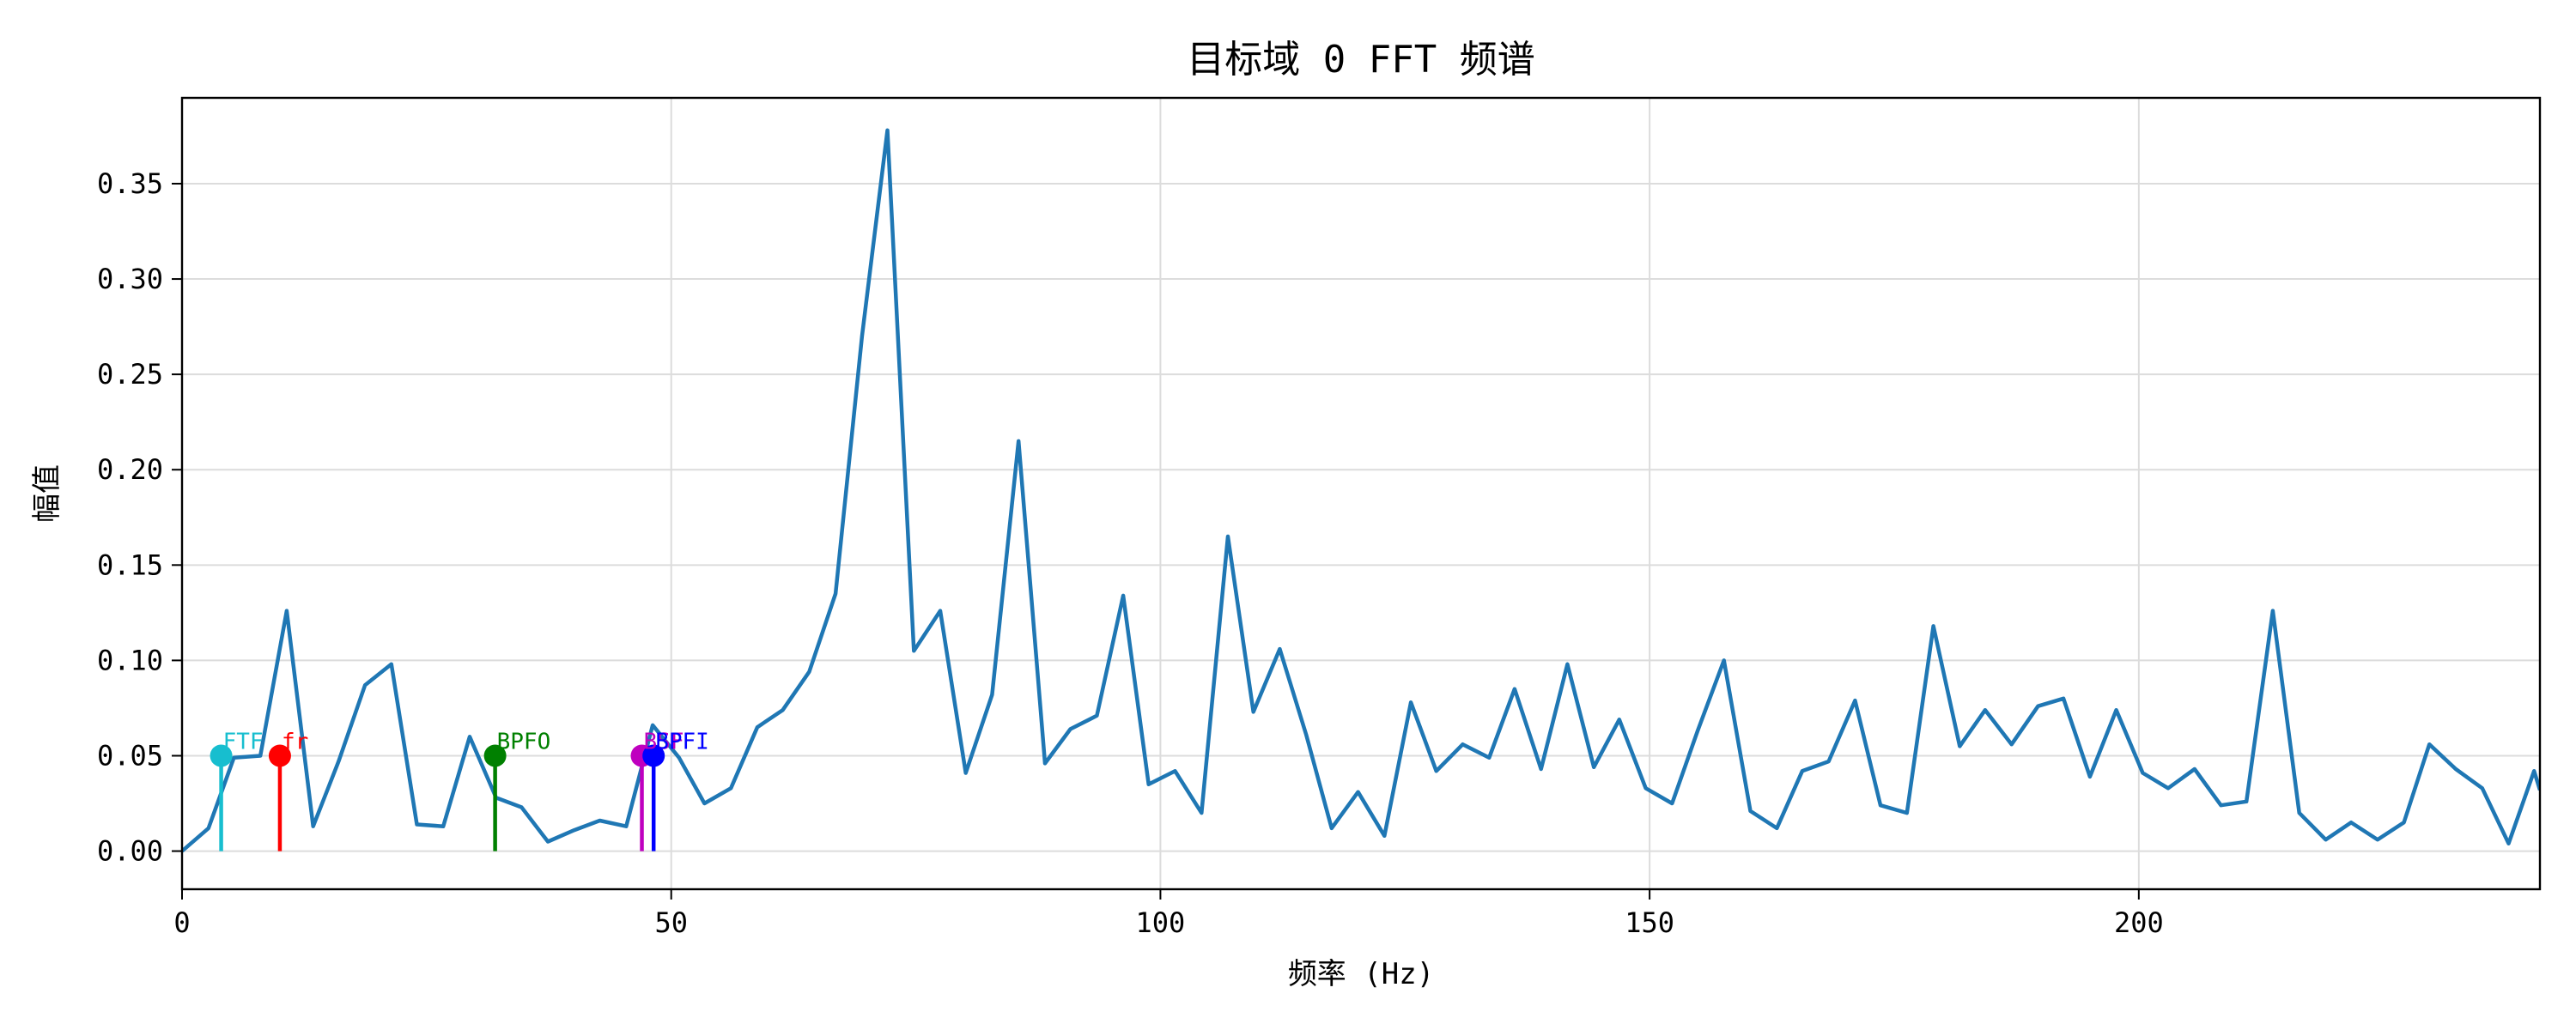  I want to click on marker-dot-fr, so click(280, 755).